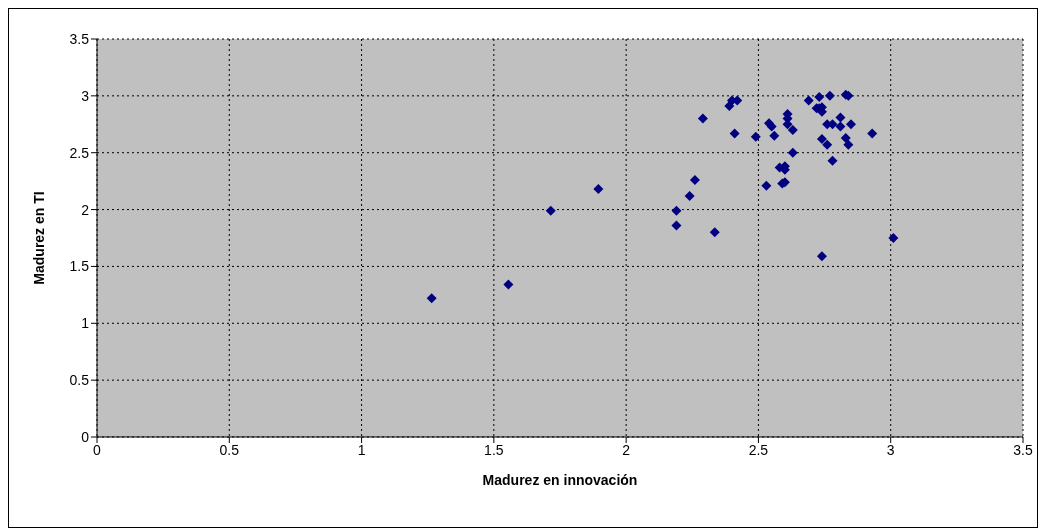 Image resolution: width=1039 pixels, height=529 pixels. Describe the element at coordinates (85, 323) in the screenshot. I see `y-tick-label: 1` at that location.